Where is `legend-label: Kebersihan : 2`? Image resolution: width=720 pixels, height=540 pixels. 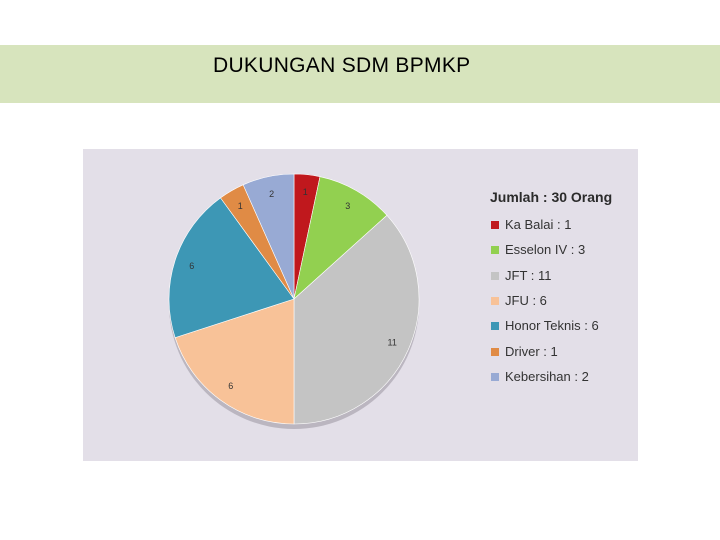
legend-label: Kebersihan : 2 is located at coordinates (547, 376).